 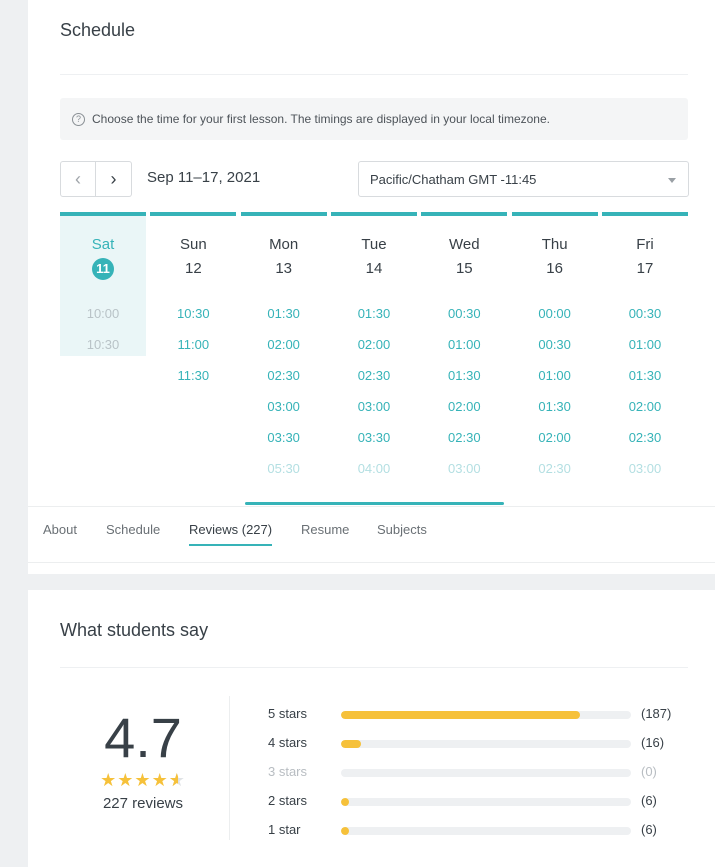 What do you see at coordinates (103, 244) in the screenshot?
I see `day-name: Sat` at bounding box center [103, 244].